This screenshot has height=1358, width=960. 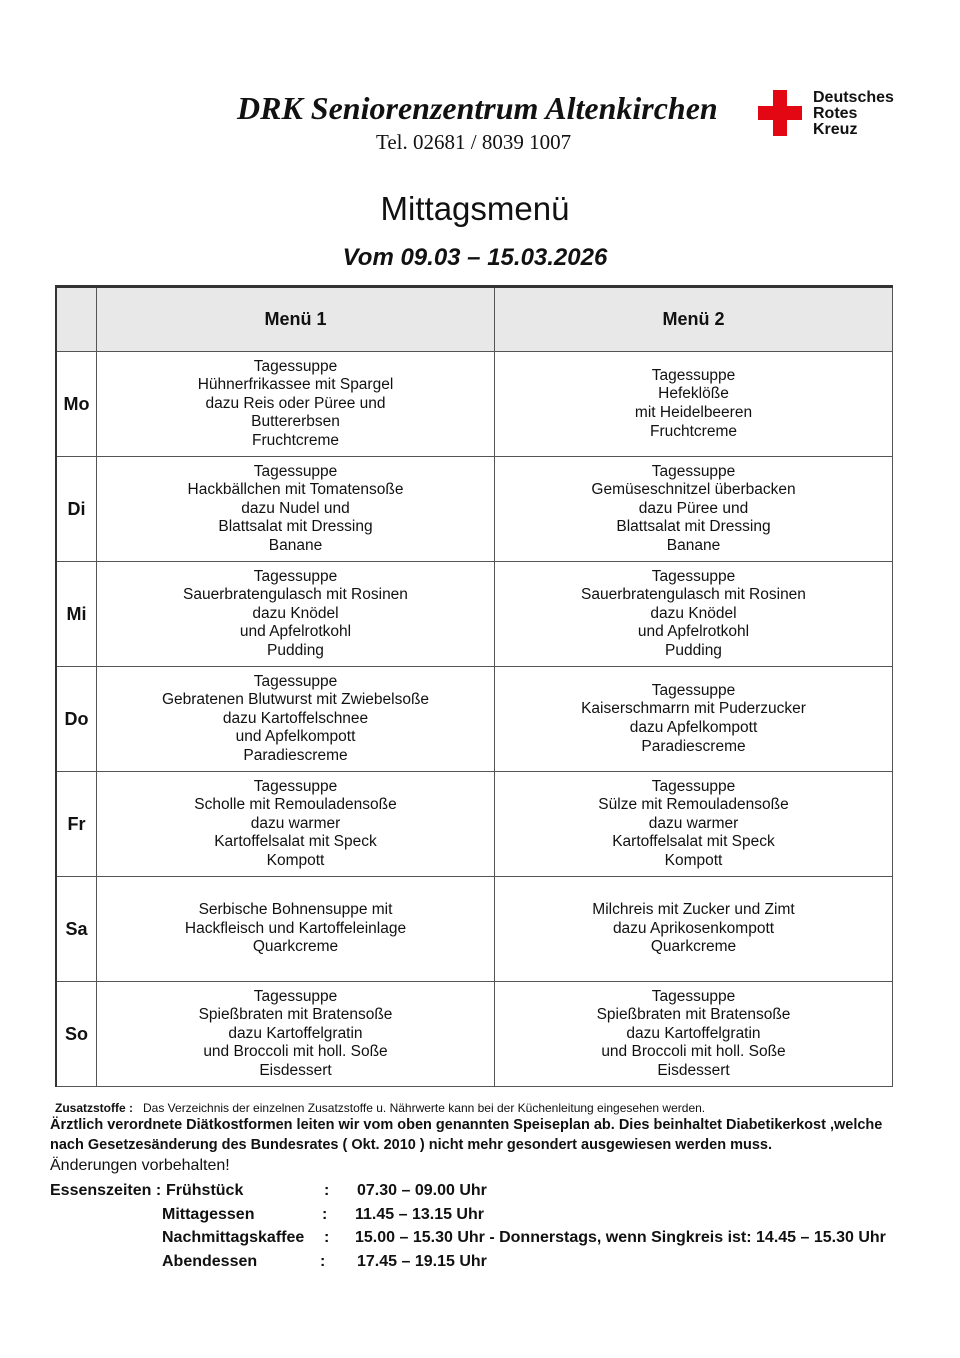 What do you see at coordinates (693, 805) in the screenshot?
I see `dish-line: Sülze mit Remouladensoße` at bounding box center [693, 805].